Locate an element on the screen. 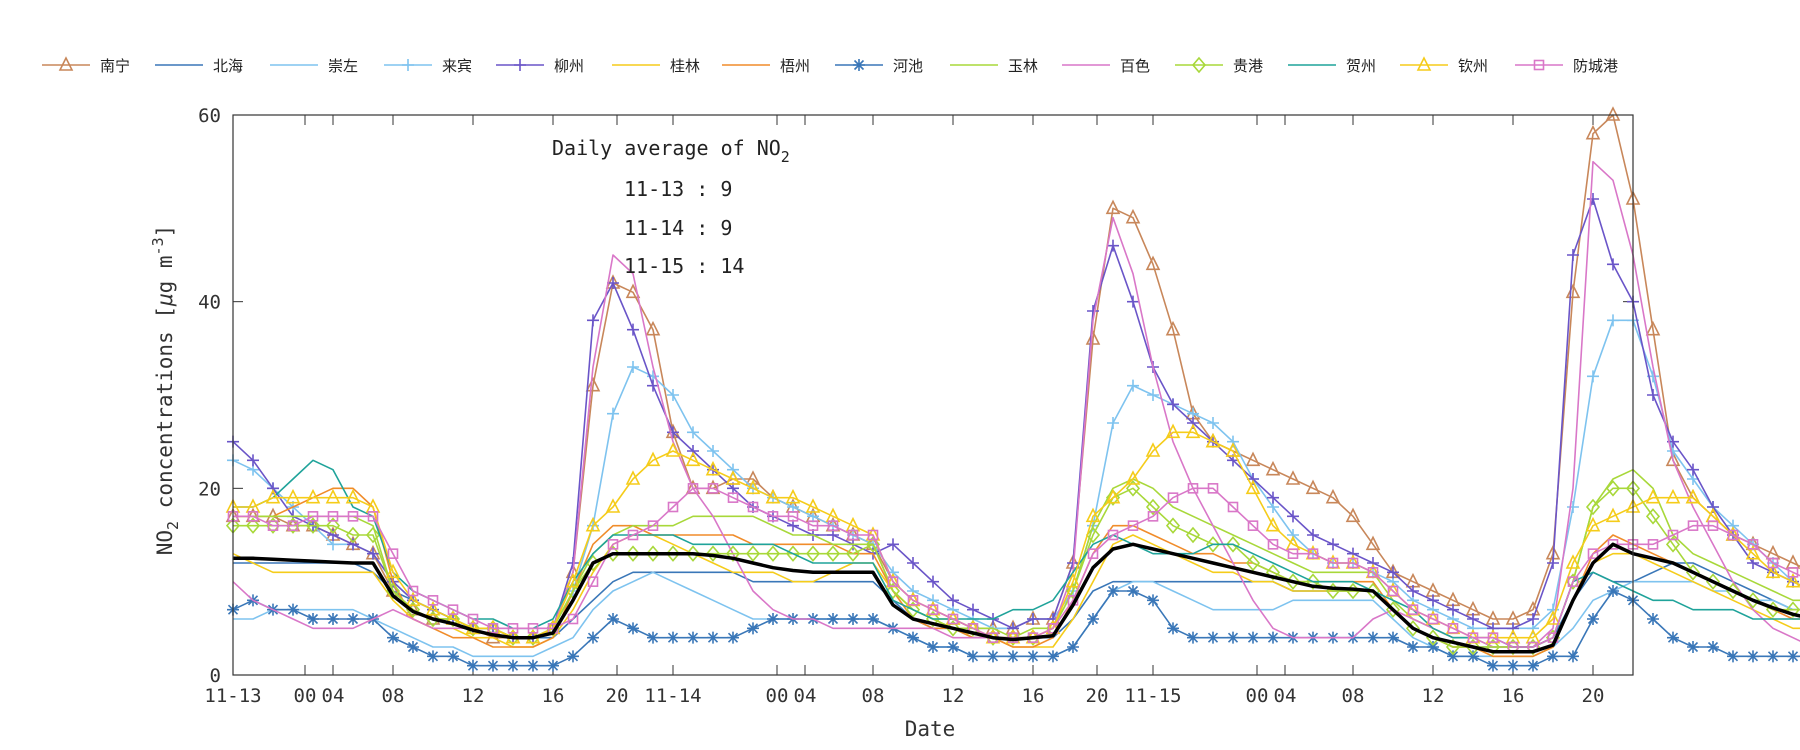 The height and width of the screenshot is (750, 1800). x-tick-label: 11-15 is located at coordinates (1152, 696).